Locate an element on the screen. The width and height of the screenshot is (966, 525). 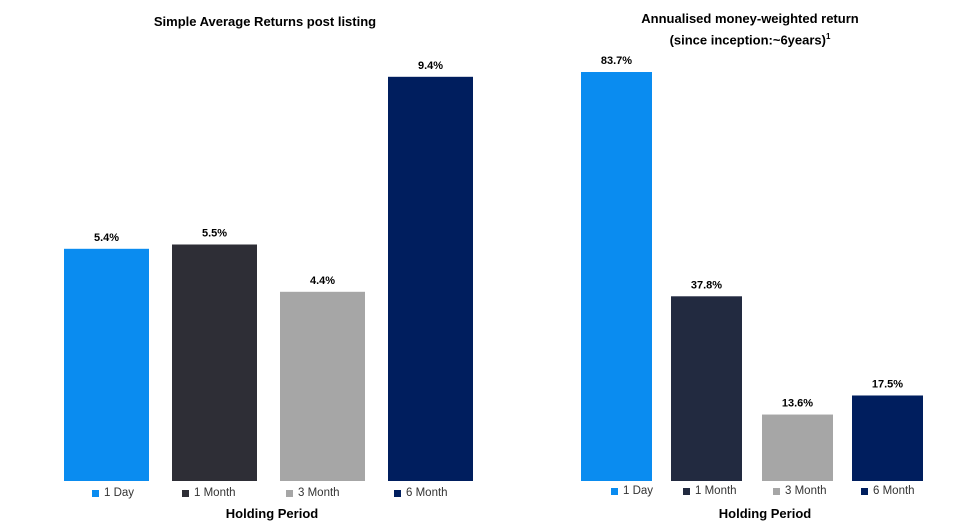
chart-2-title-line1: Annualised money-weighted return is located at coordinates (750, 18).